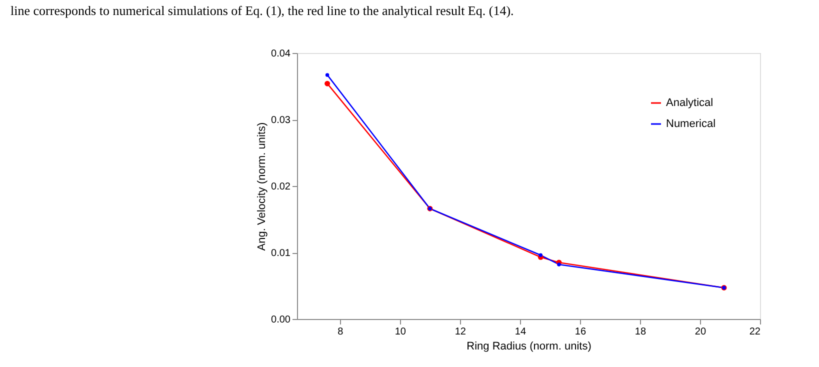  I want to click on y-tick-label: 0.02, so click(281, 187).